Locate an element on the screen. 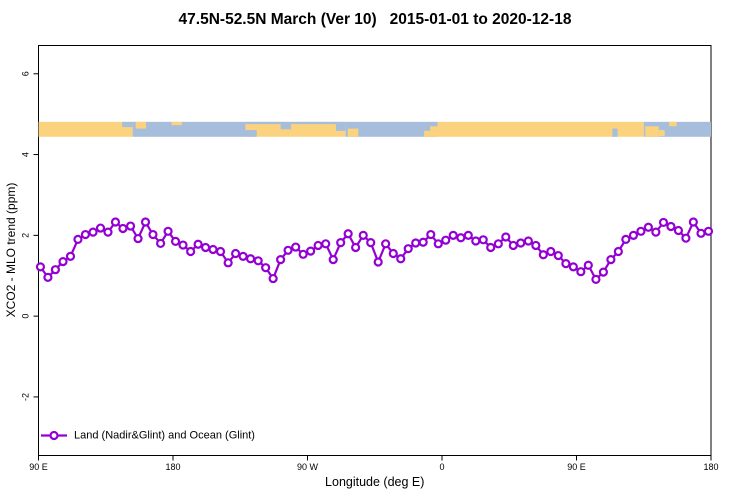  y-tick-label: 6 is located at coordinates (26, 73).